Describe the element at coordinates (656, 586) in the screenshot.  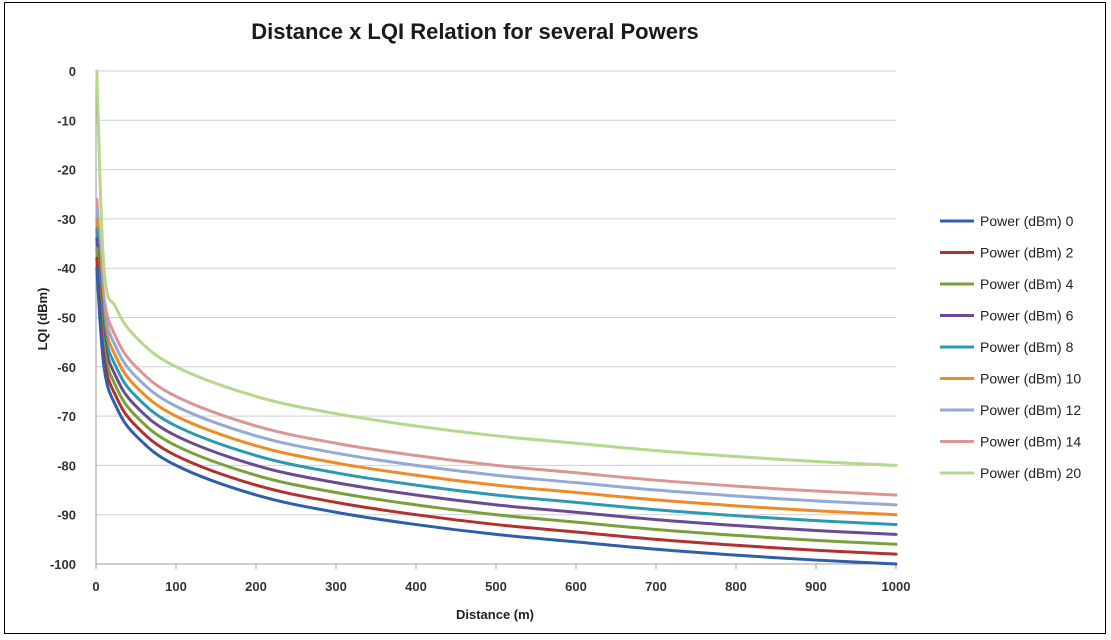
I see `x-tick-label: 700` at that location.